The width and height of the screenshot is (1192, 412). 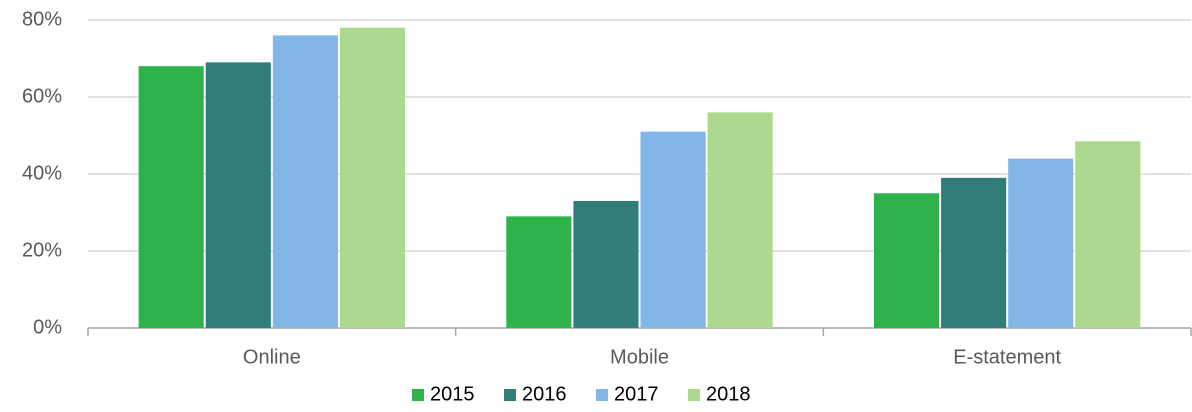 What do you see at coordinates (272, 357) in the screenshot?
I see `x-tick-label: Online` at bounding box center [272, 357].